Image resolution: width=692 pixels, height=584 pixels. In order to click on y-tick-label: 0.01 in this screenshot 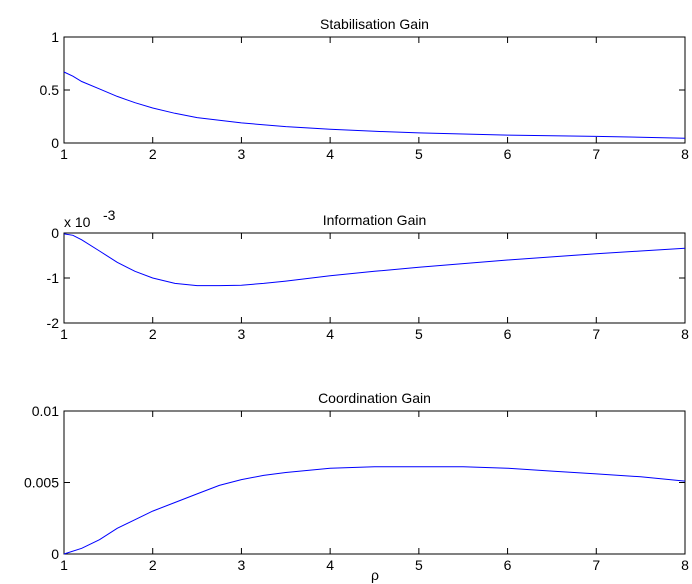, I will do `click(45, 411)`.